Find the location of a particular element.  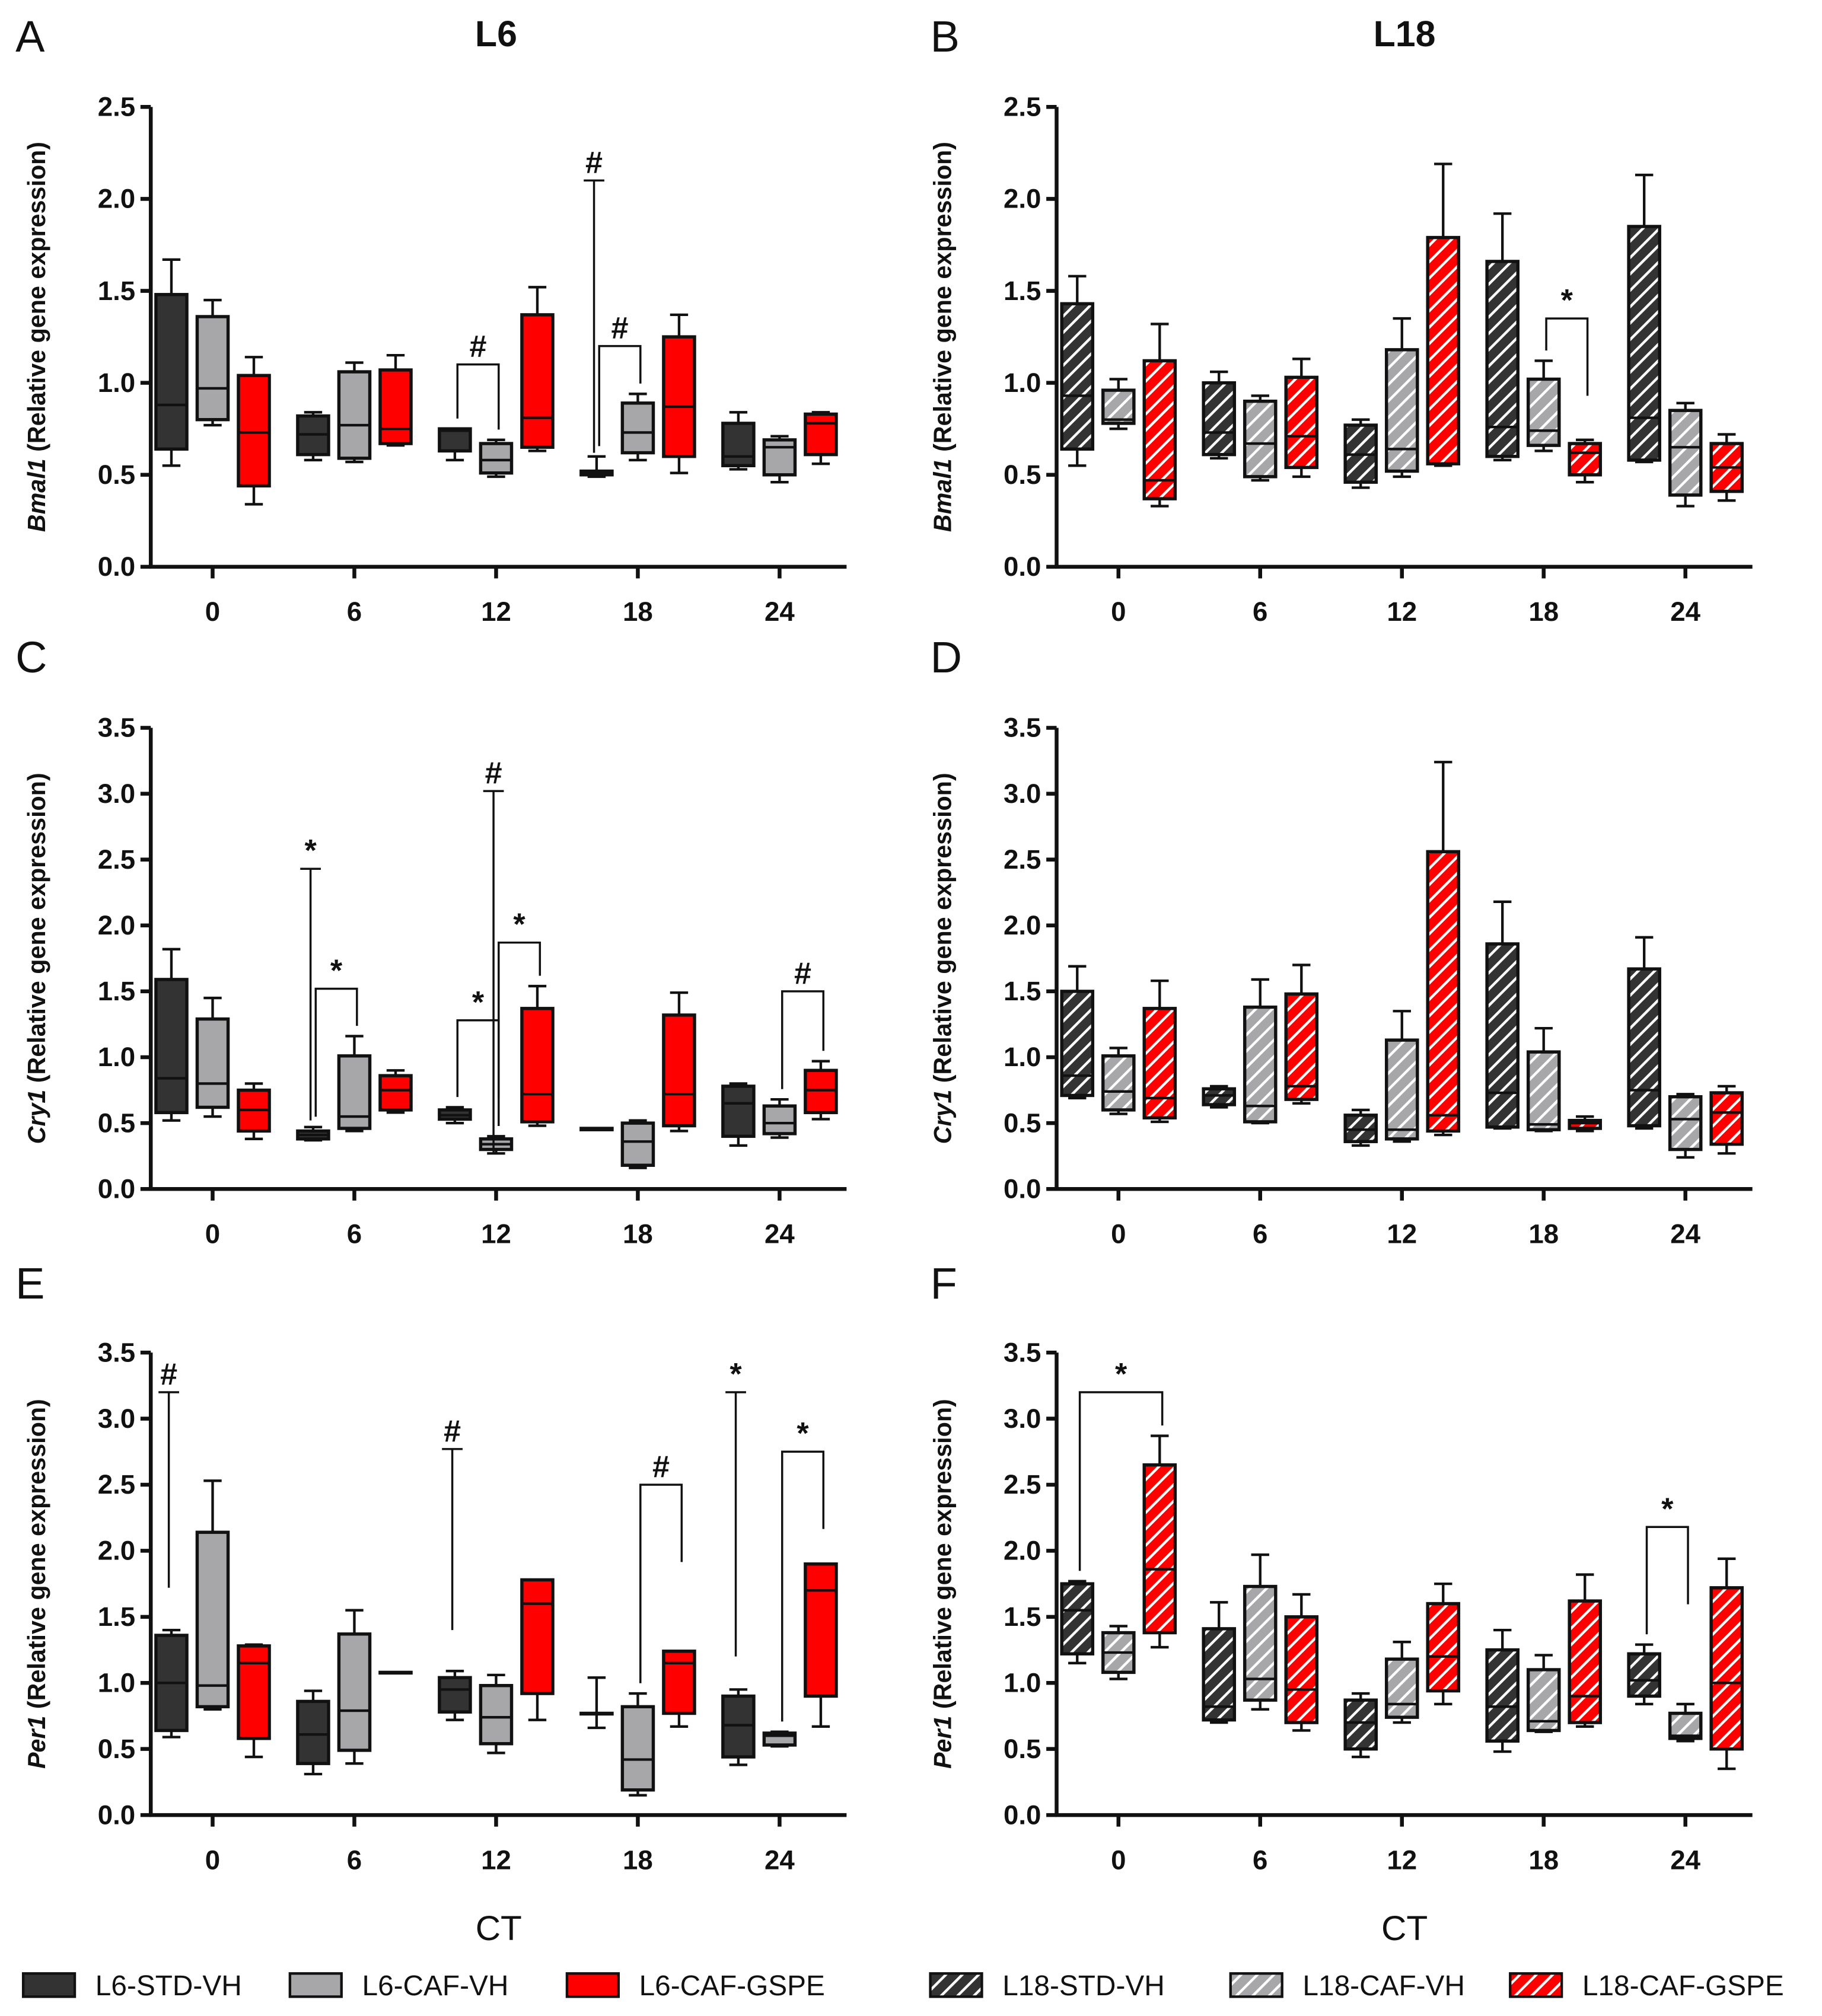

box-L18-STD-VH-ct12 is located at coordinates (1360, 1725).